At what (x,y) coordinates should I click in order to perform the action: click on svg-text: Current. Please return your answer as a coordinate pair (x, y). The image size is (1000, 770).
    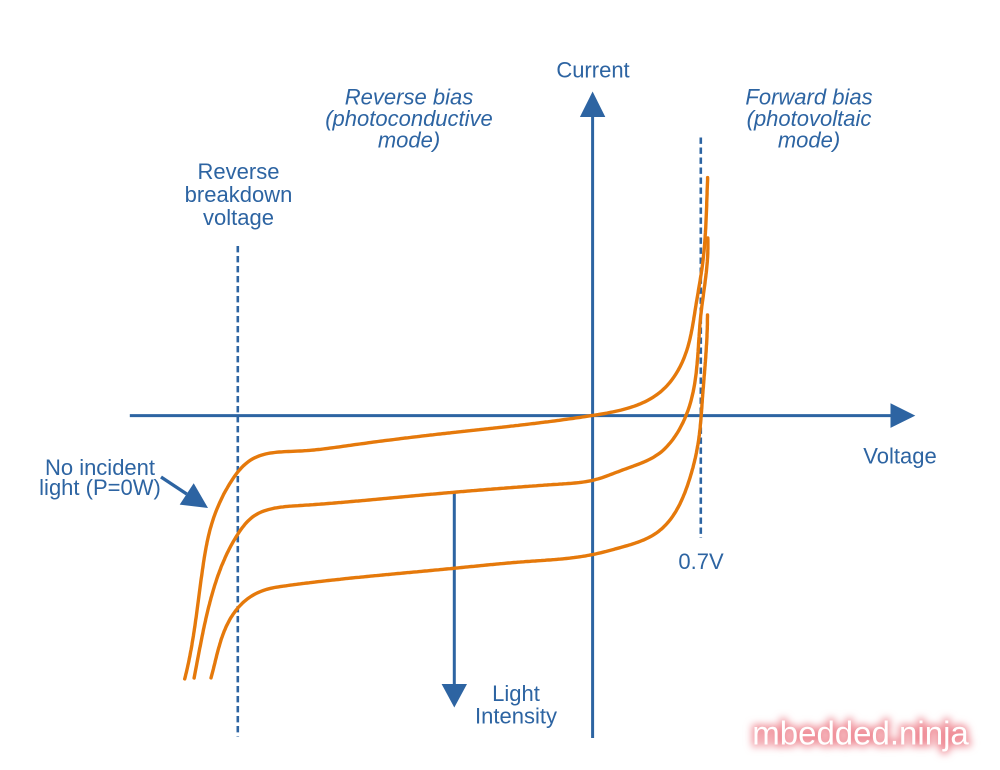
    Looking at the image, I should click on (592, 70).